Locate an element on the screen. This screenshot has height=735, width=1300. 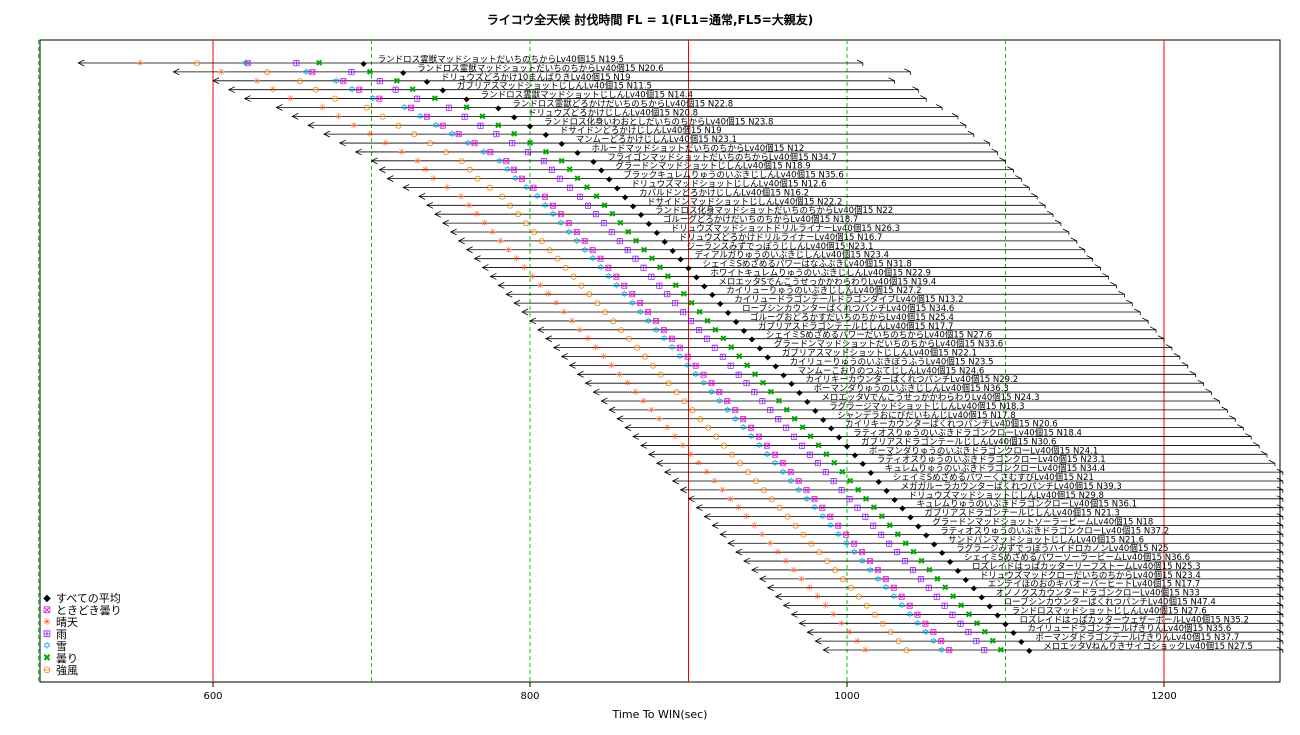
data-row: ⊠ ✳ ⊞ ✡ ✖ ⊖ ◆ ランドロス化身いわおとしだいちのちからLv40個15 N23.8 is located at coordinates (637, 123).